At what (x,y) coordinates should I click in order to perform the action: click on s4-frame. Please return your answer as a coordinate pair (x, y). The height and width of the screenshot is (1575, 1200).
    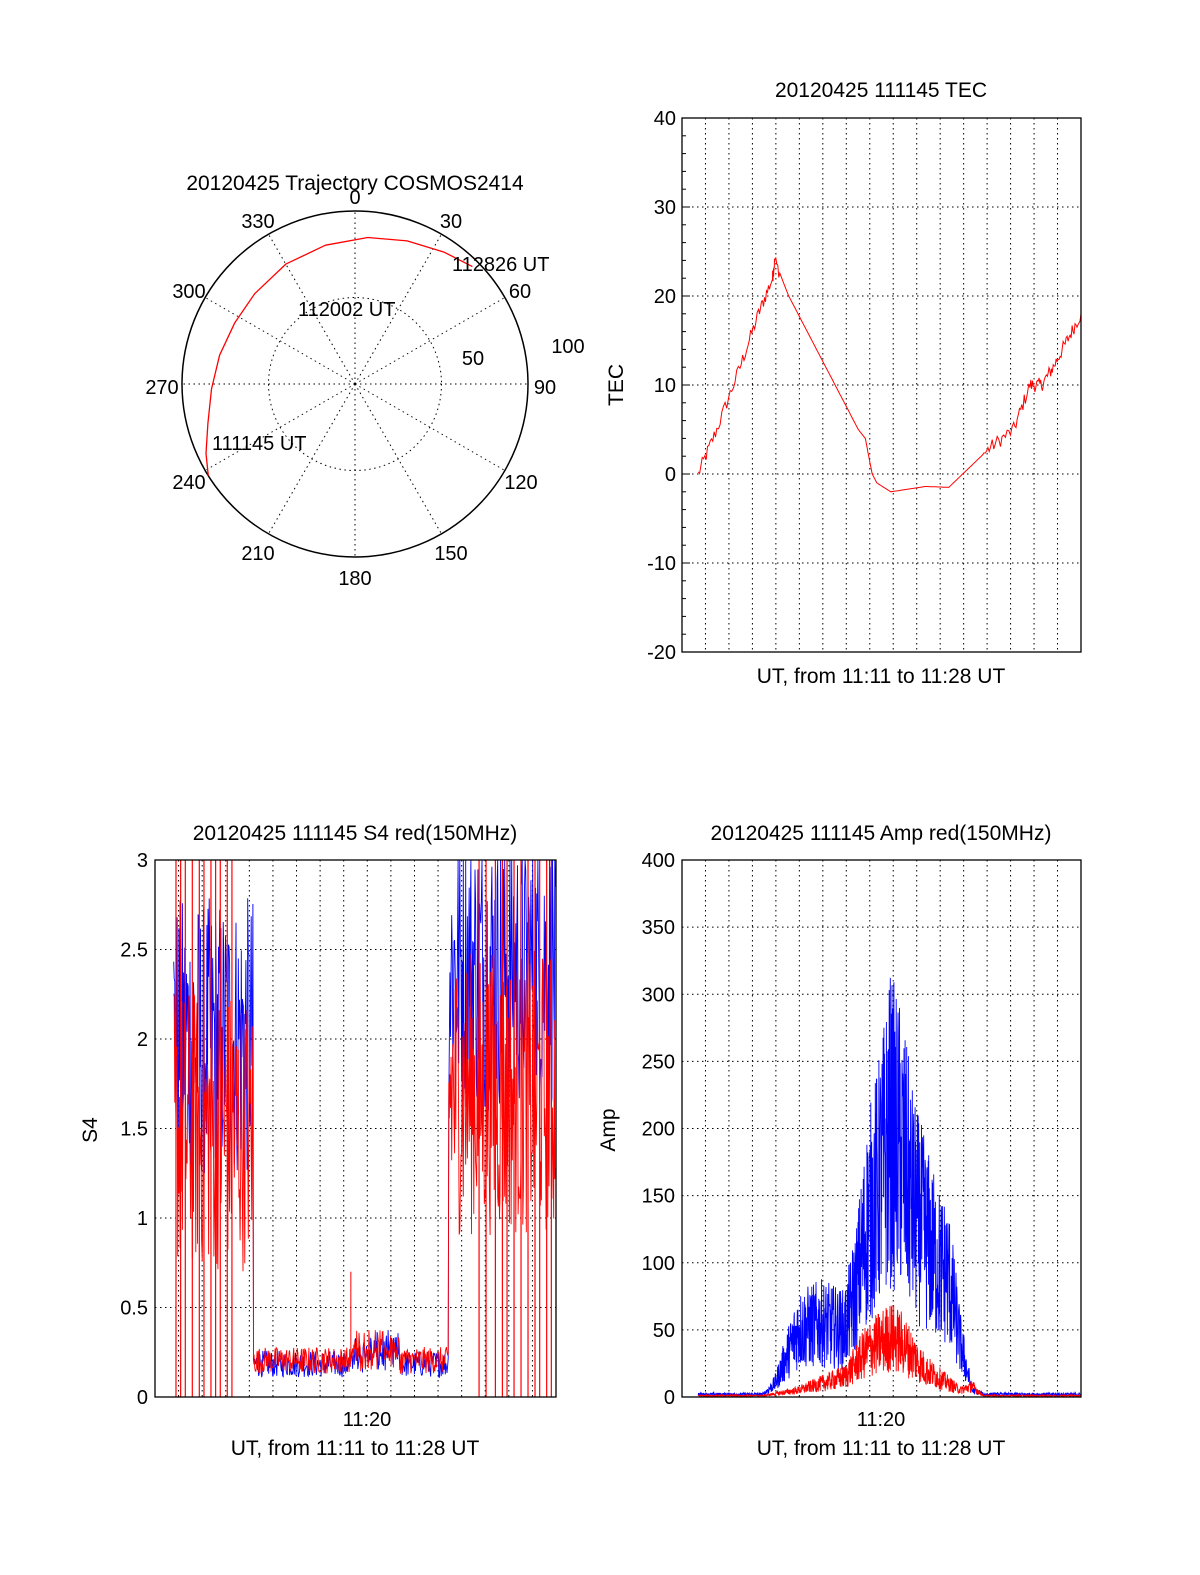
    Looking at the image, I should click on (355, 1128).